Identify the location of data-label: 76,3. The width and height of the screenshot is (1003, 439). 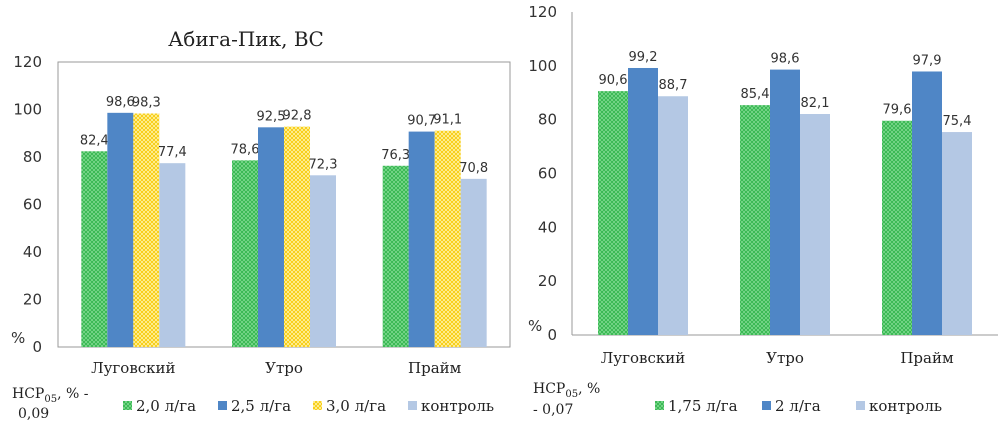
(395, 155).